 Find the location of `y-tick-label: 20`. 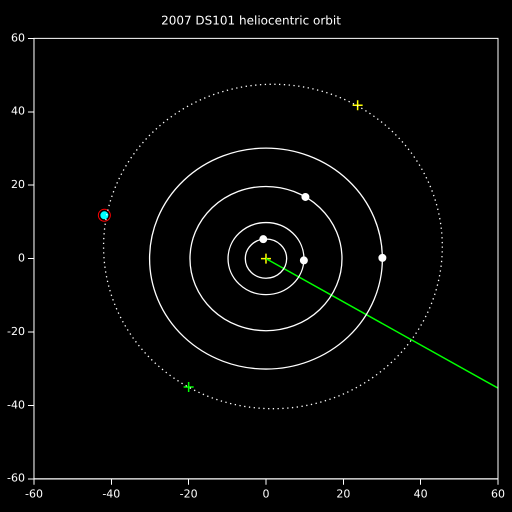

y-tick-label: 20 is located at coordinates (17, 185).